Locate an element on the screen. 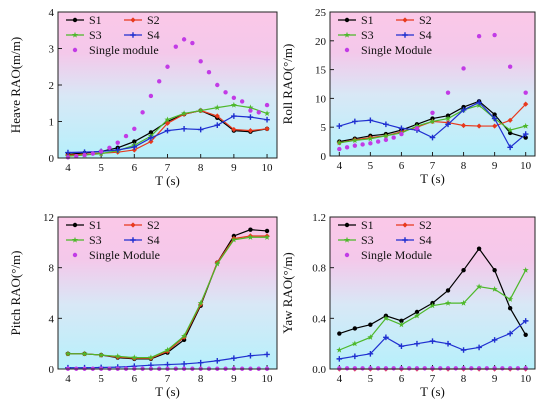 The image size is (550, 401). x-tick-label: 4 is located at coordinates (340, 379).